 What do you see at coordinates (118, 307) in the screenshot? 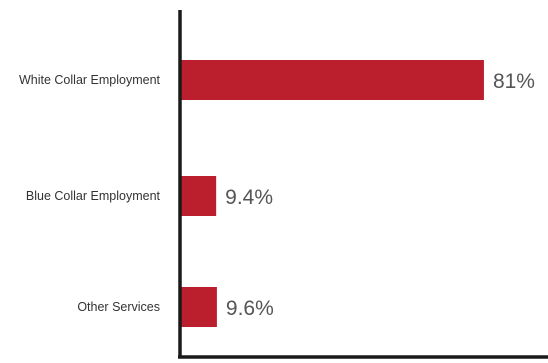
I see `category-label-2: Other Services` at bounding box center [118, 307].